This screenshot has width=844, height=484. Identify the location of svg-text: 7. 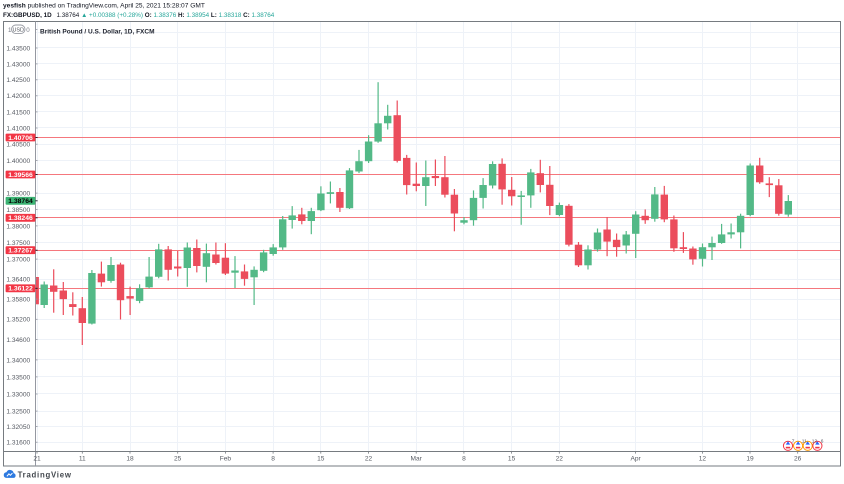
(793, 441).